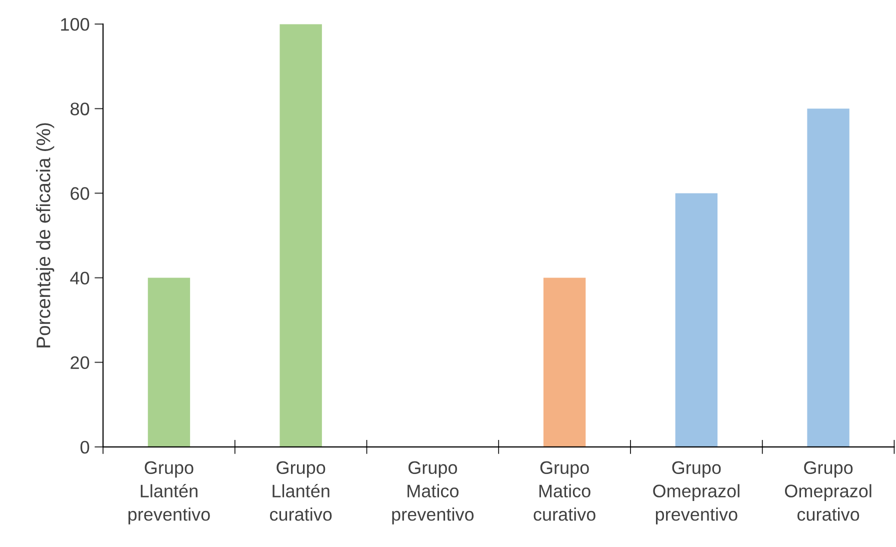  Describe the element at coordinates (85, 447) in the screenshot. I see `y-tick-label: 0` at that location.